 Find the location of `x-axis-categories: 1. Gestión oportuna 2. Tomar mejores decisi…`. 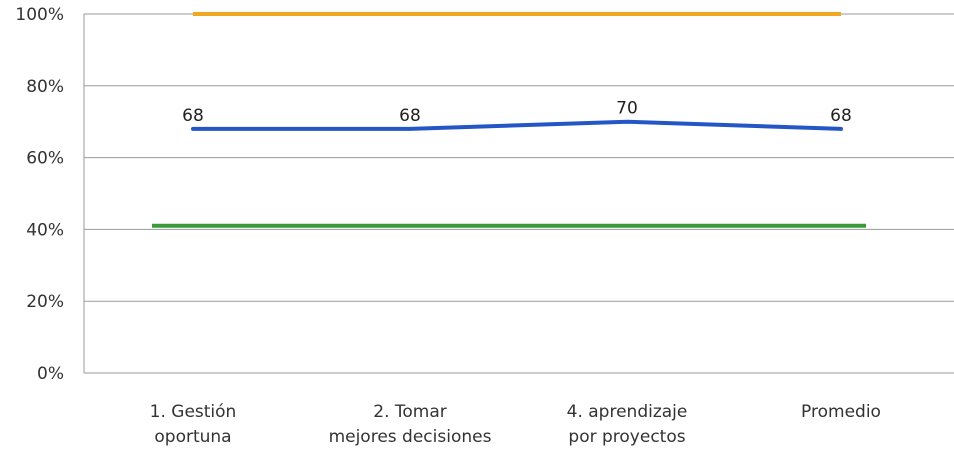

x-axis-categories: 1. Gestión oportuna 2. Tomar mejores decisi… is located at coordinates (515, 424).